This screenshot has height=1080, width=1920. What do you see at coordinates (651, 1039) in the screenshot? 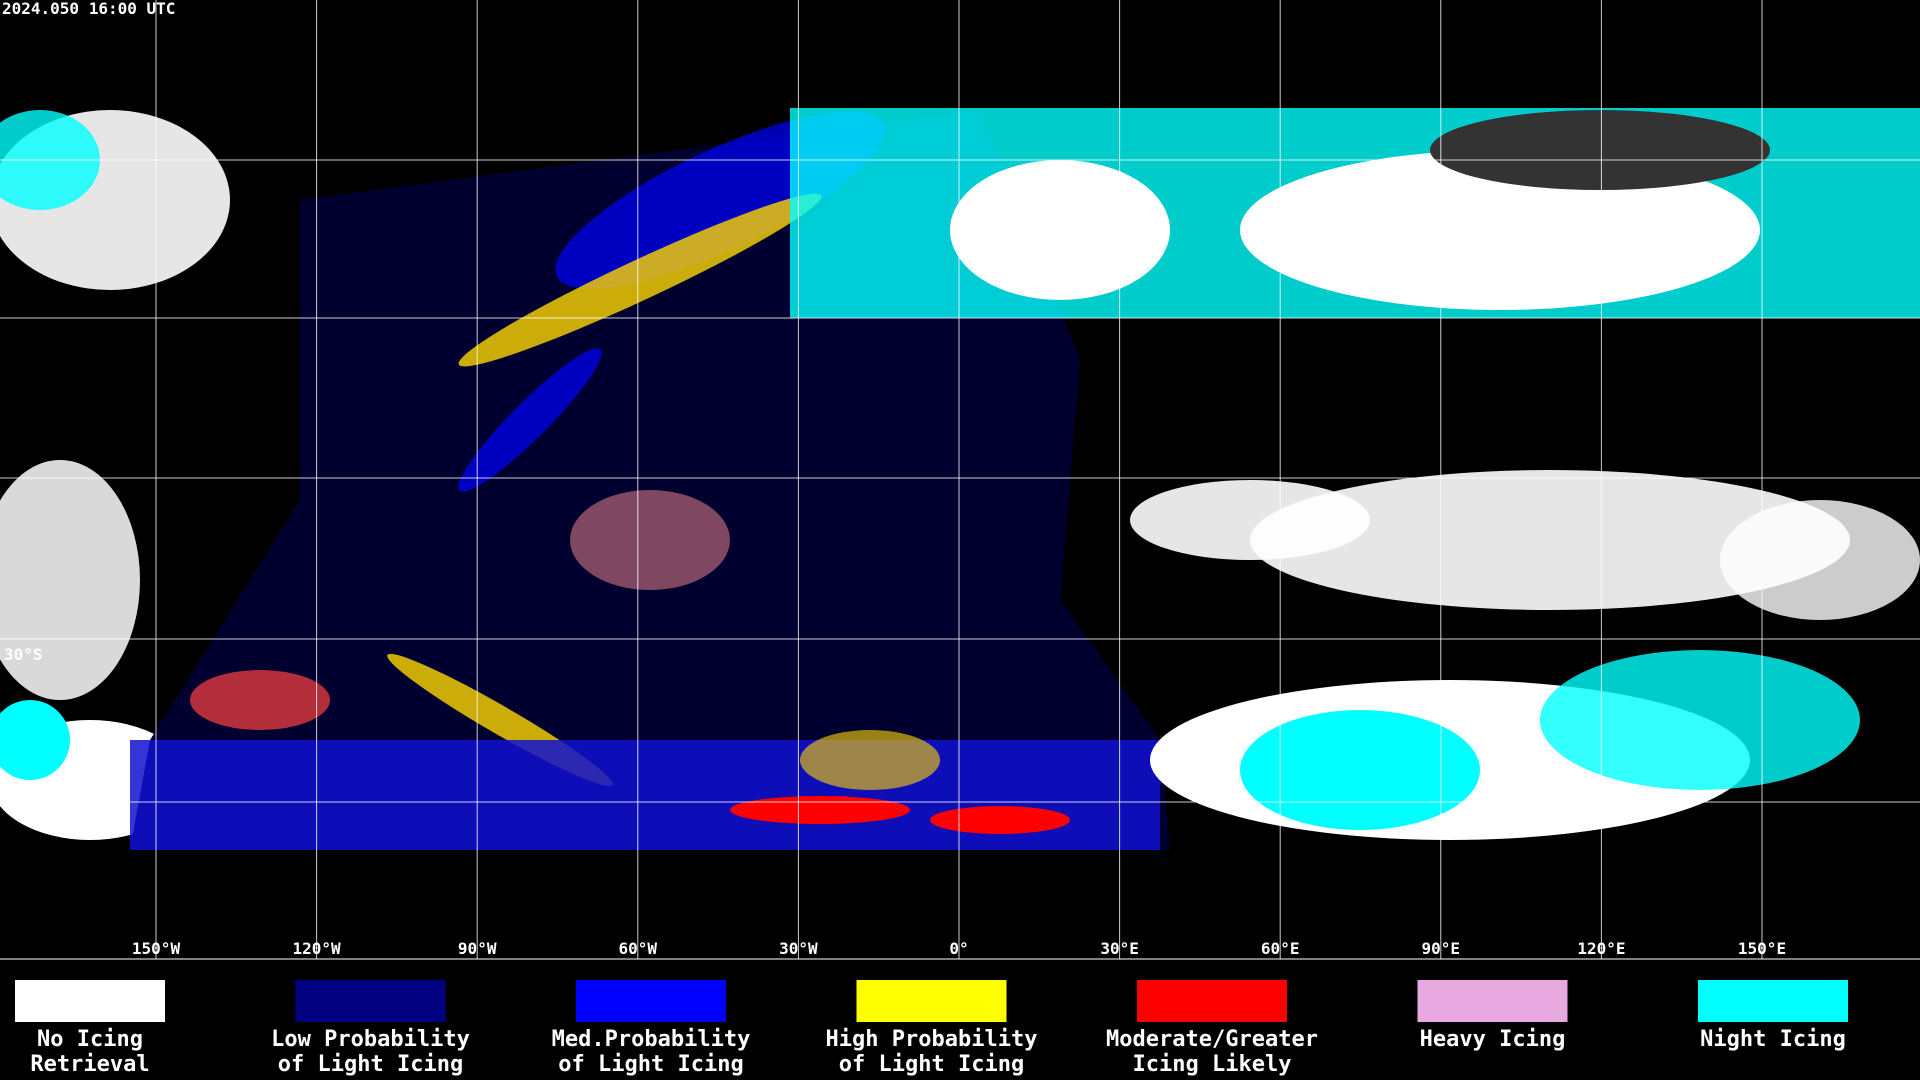
I see `legend-label: Med.Probability` at bounding box center [651, 1039].